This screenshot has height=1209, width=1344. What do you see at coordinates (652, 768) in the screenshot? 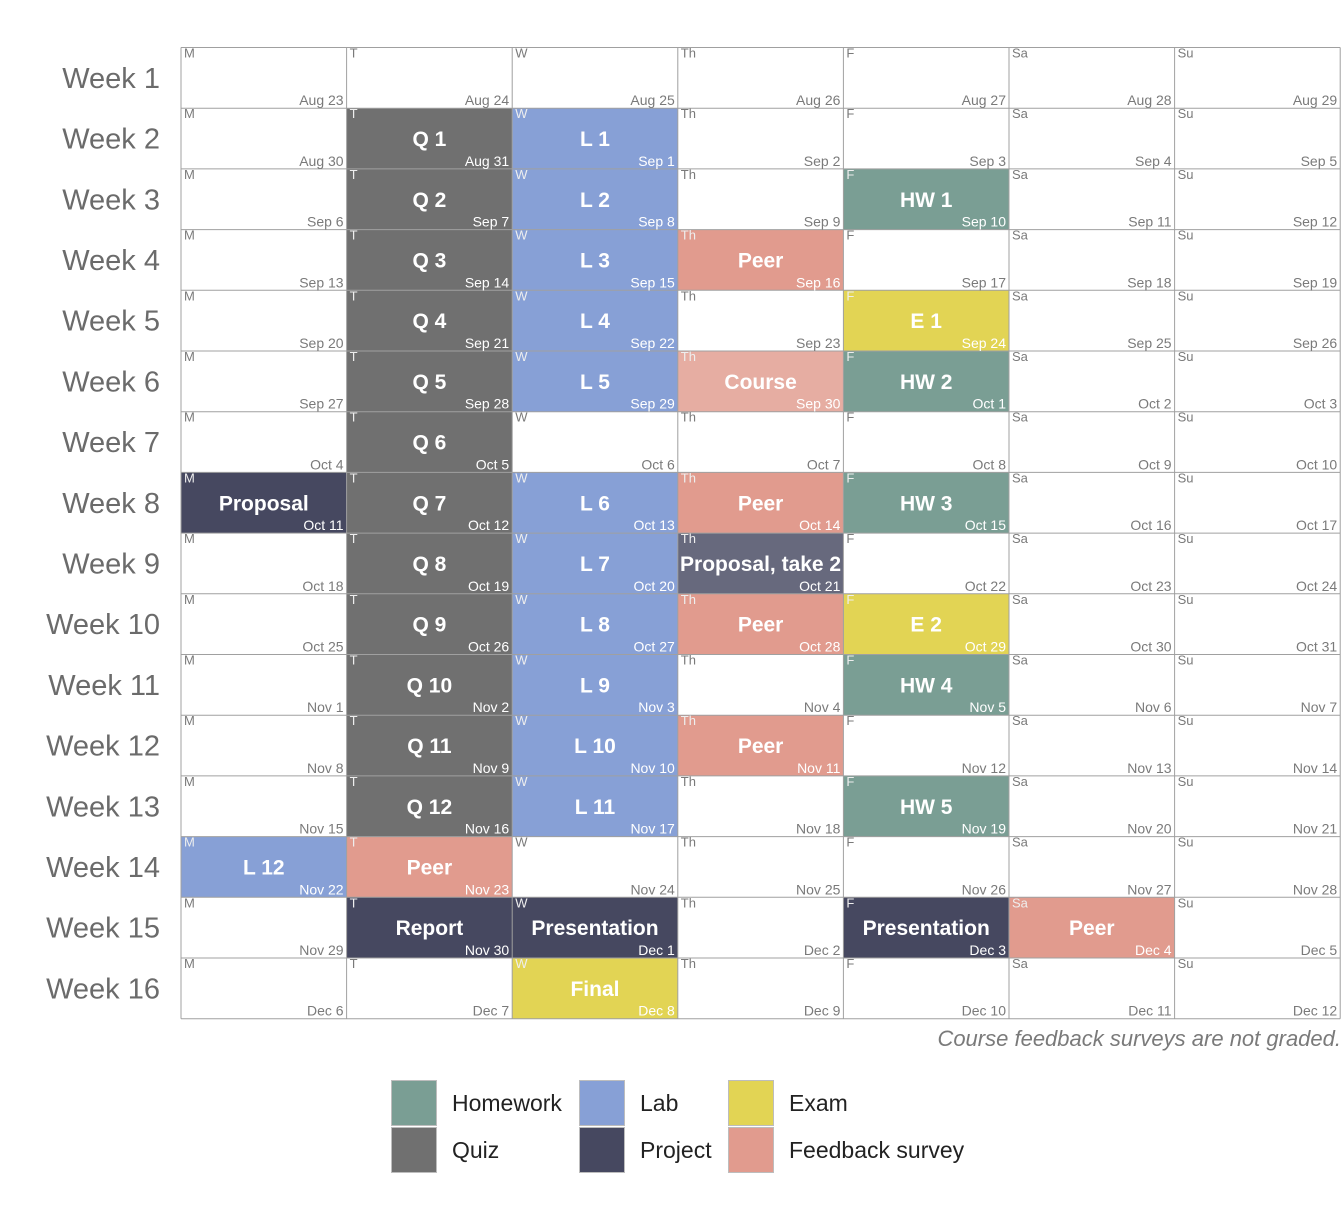
I see `date-label: Nov 10` at bounding box center [652, 768].